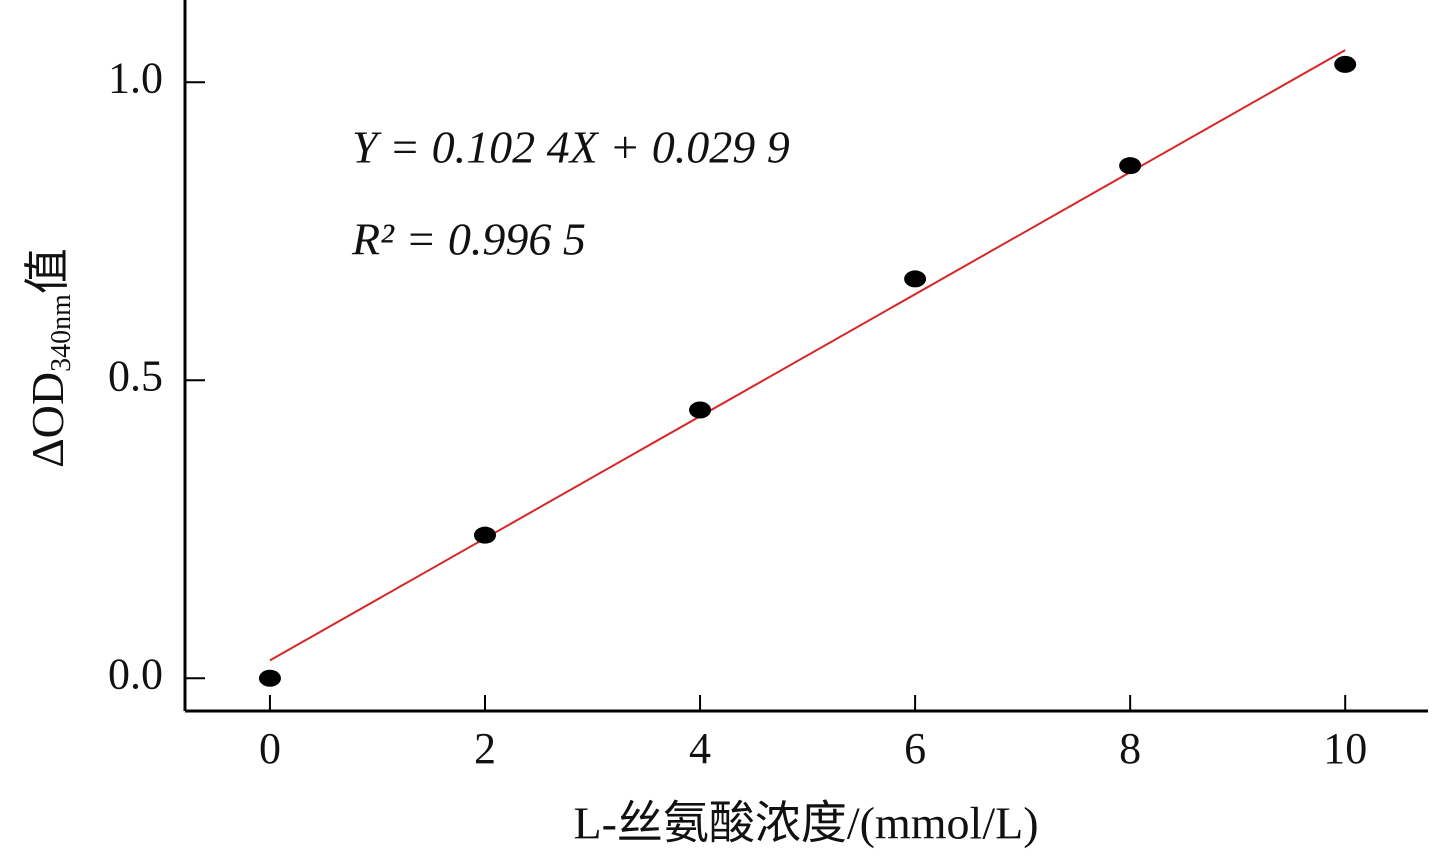  What do you see at coordinates (135, 673) in the screenshot?
I see `y-tick-label: 0.0` at bounding box center [135, 673].